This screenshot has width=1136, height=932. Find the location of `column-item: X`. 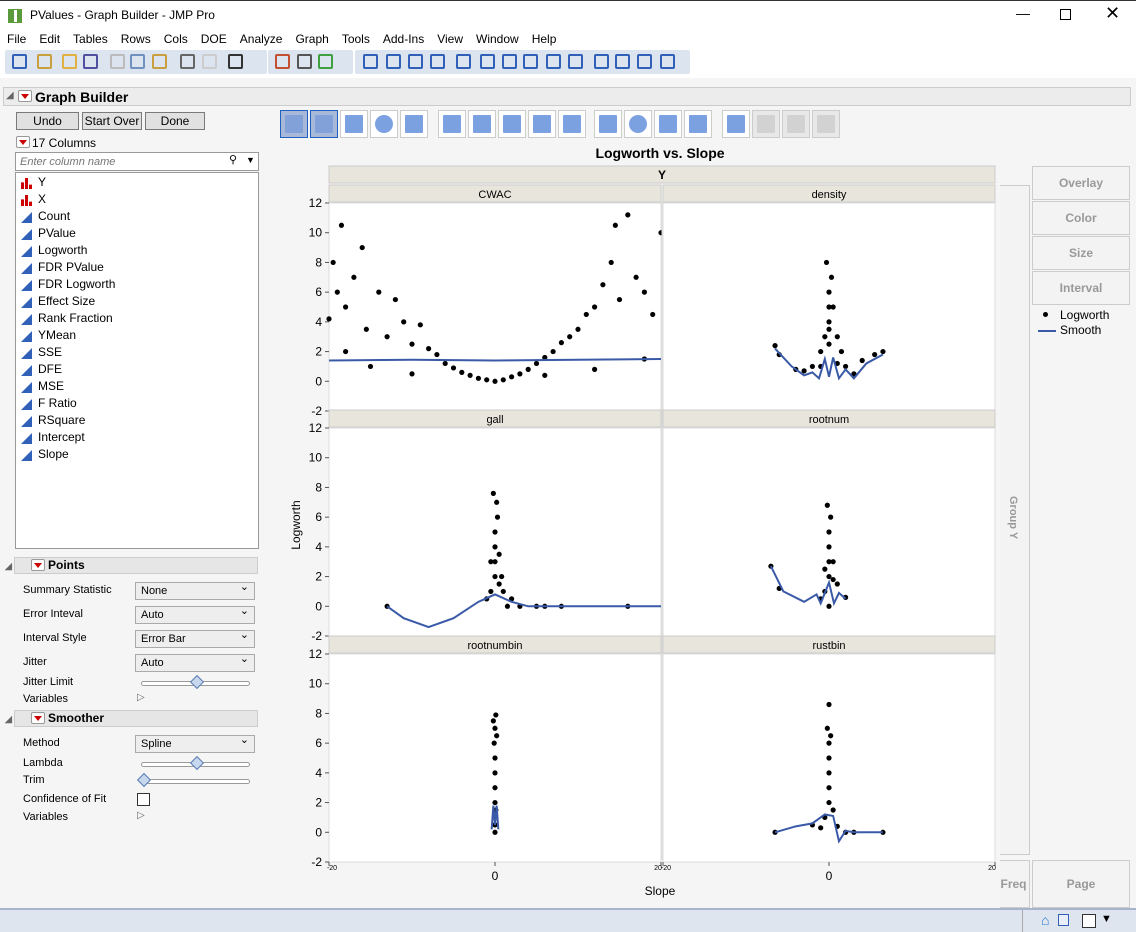

column-item: X is located at coordinates (137, 200).